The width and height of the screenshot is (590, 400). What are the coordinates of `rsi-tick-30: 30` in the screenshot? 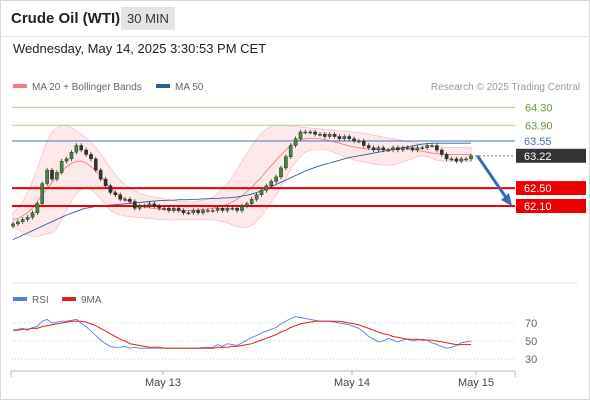 It's located at (531, 360).